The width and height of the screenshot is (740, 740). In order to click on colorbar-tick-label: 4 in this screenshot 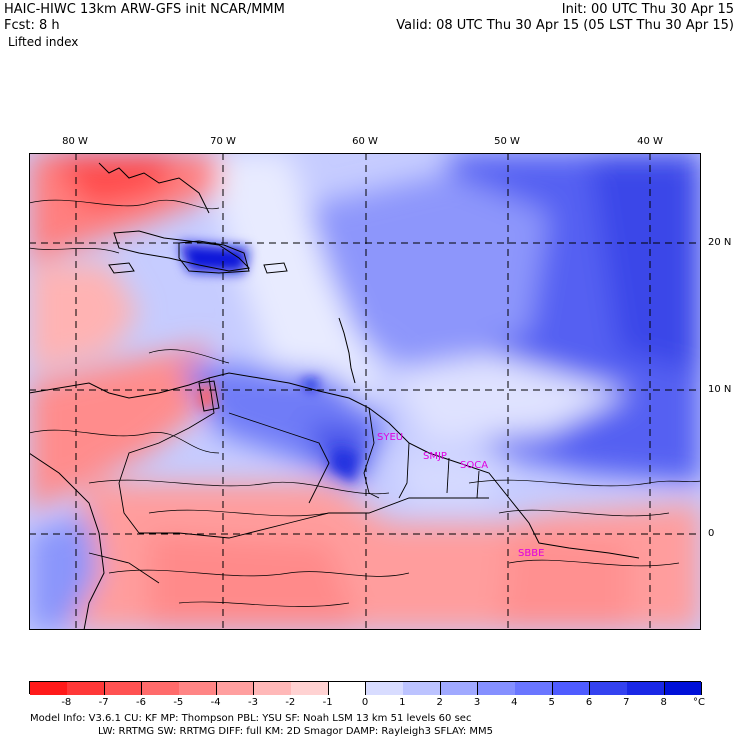, I will do `click(514, 702)`.